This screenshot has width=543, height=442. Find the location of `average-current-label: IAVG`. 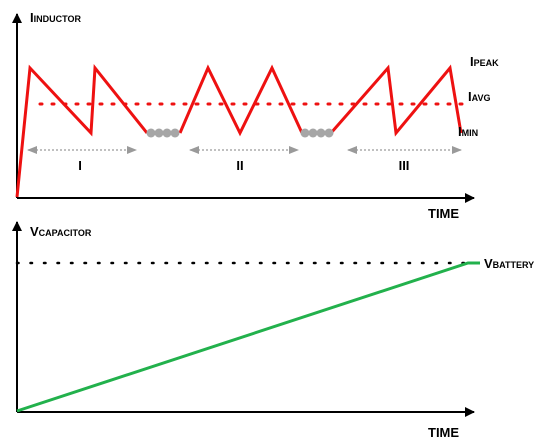

average-current-label: IAVG is located at coordinates (479, 96).